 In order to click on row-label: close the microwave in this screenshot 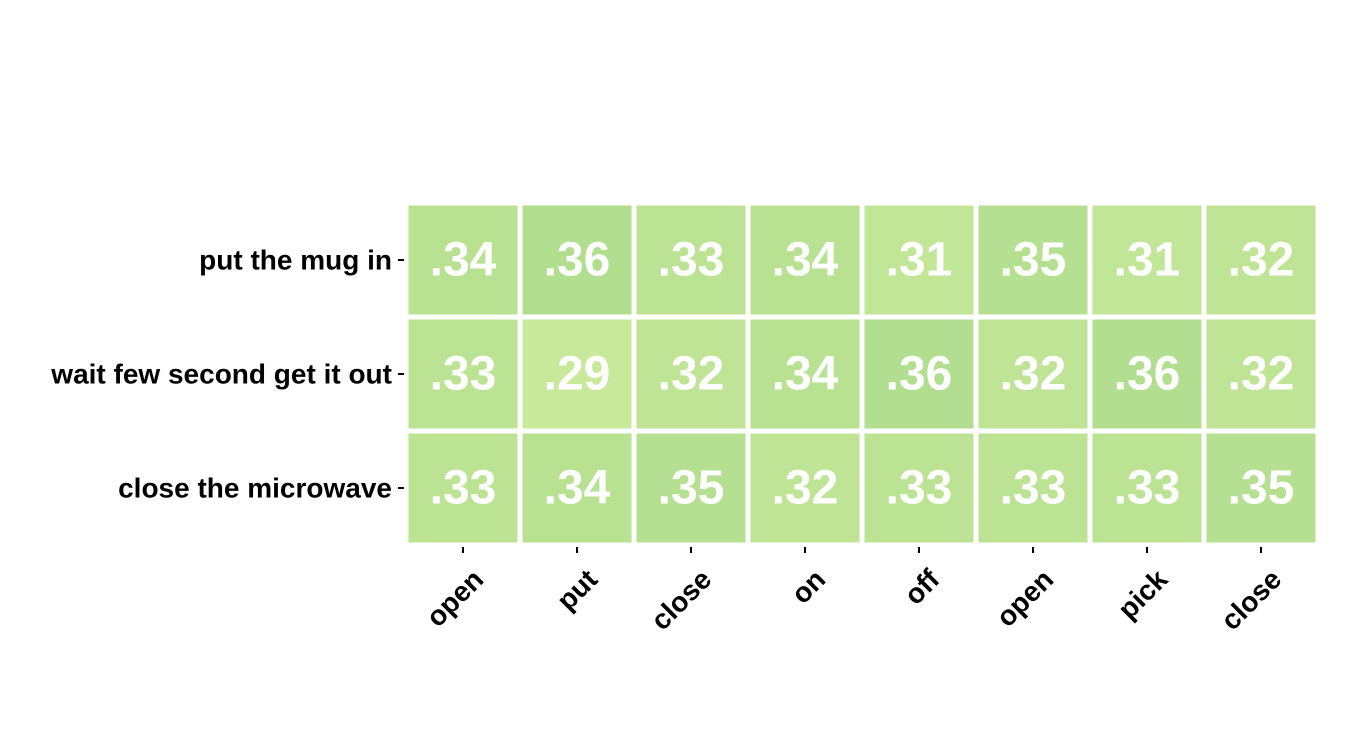, I will do `click(255, 488)`.